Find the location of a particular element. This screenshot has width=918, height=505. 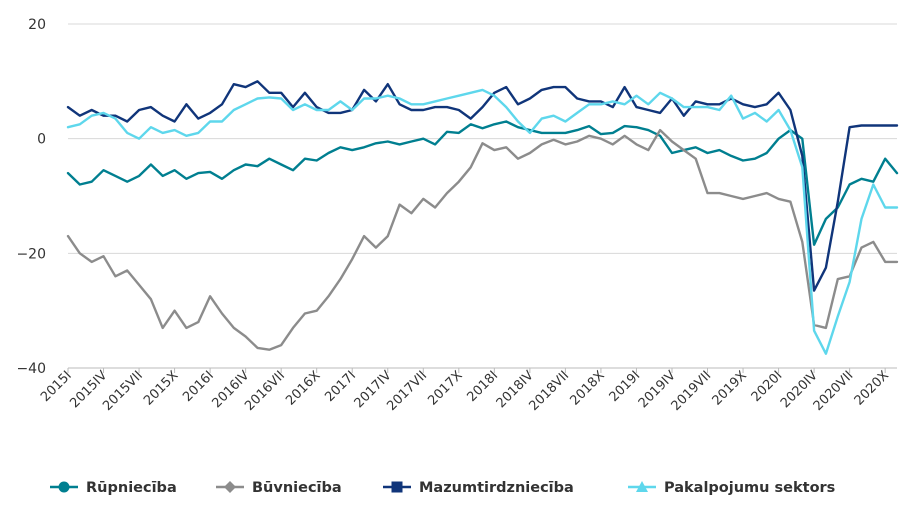

x-tick-label: 2020VII is located at coordinates (834, 391).